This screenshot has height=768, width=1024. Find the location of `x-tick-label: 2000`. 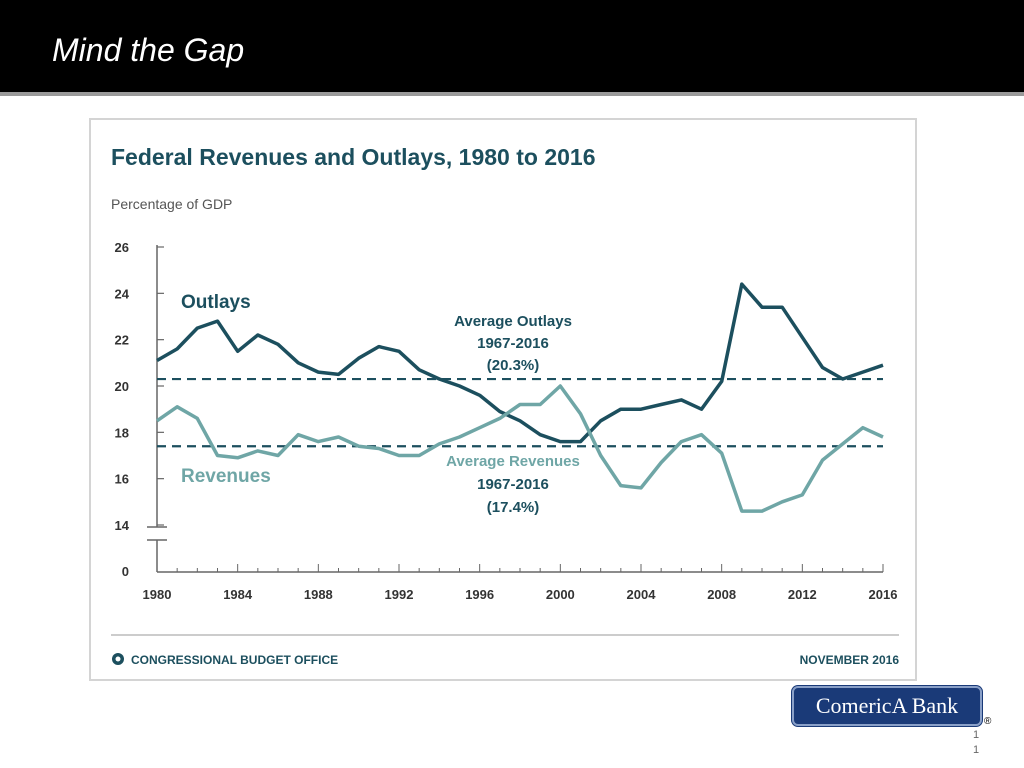

x-tick-label: 2000 is located at coordinates (560, 594).